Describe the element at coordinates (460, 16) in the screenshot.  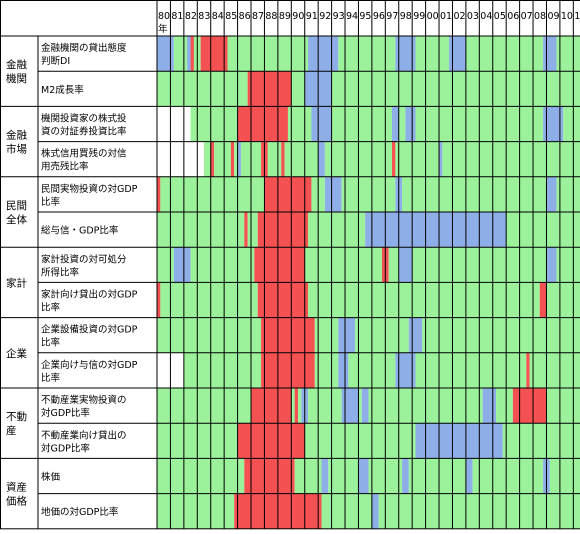
I see `year-tick-label: 02` at that location.